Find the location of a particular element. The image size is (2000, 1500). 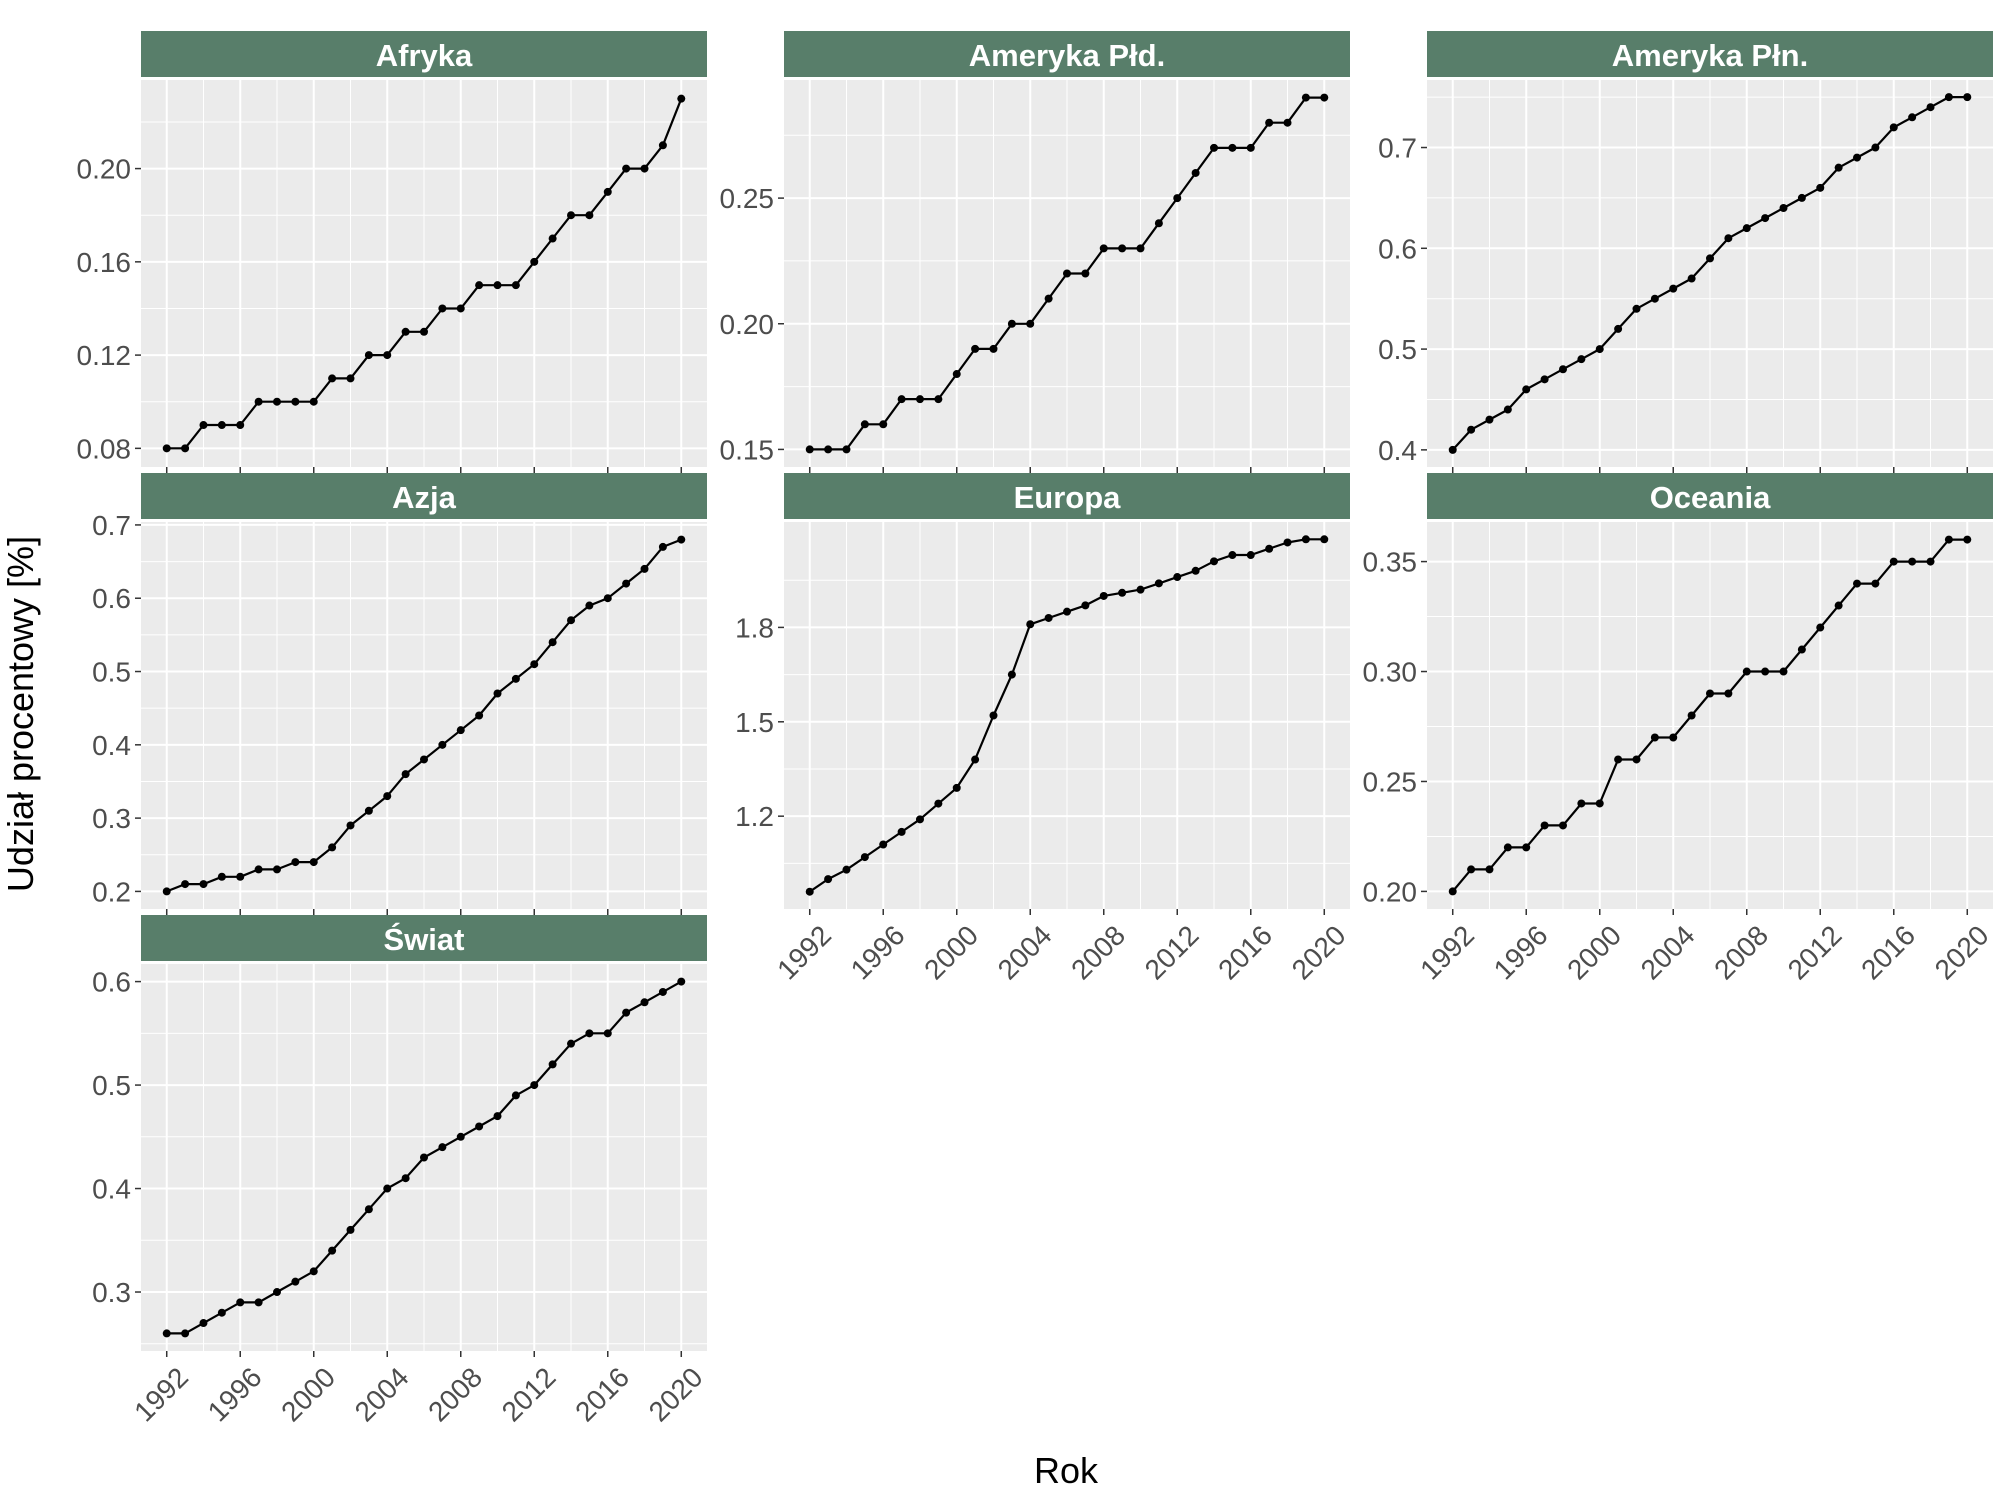

y-tick-label: 0.6 is located at coordinates (111, 982).